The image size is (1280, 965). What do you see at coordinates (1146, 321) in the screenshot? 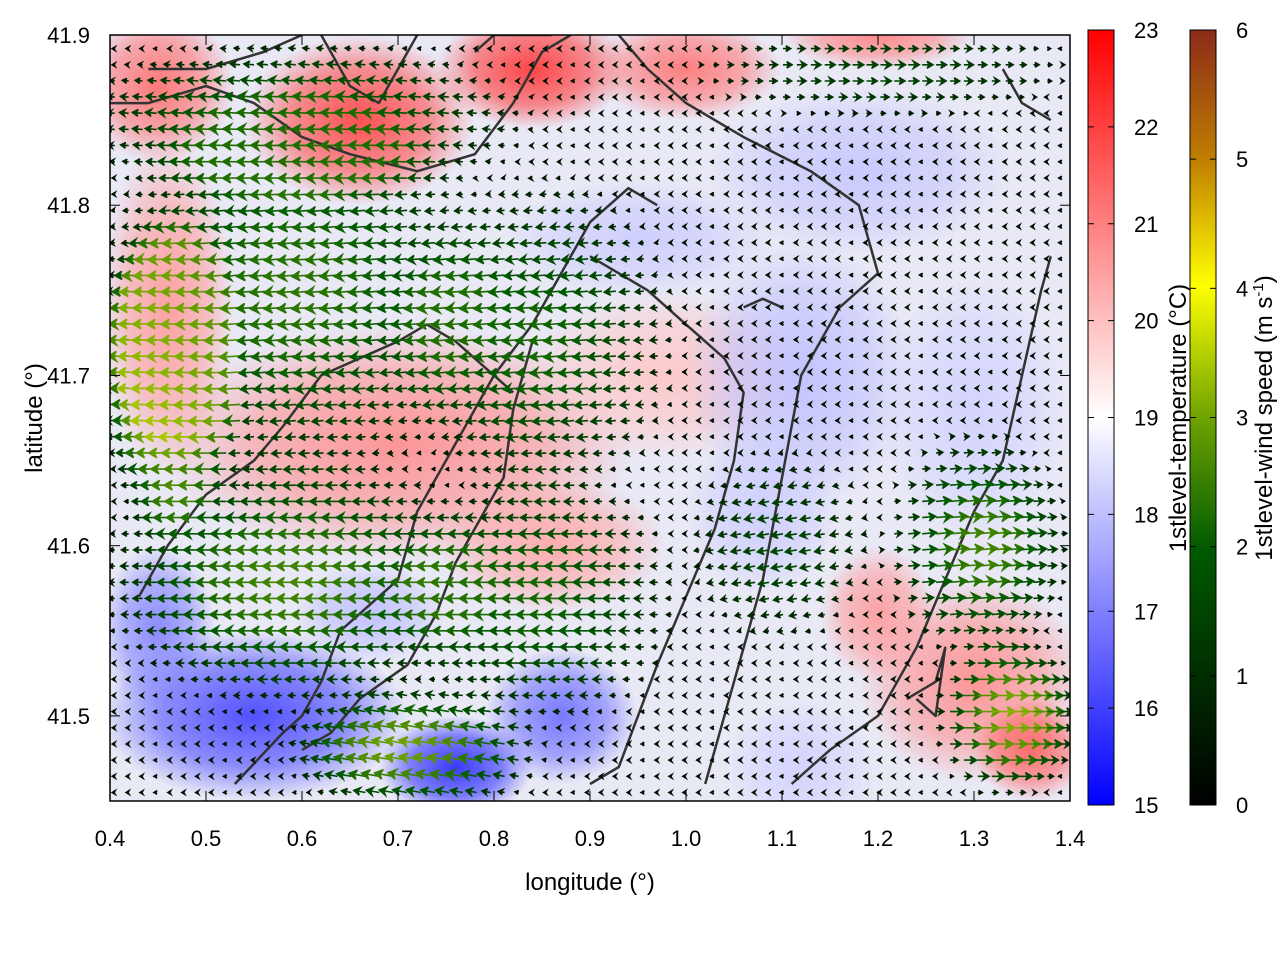
I see `temperature-colorbar-tick-label: 20` at bounding box center [1146, 321].